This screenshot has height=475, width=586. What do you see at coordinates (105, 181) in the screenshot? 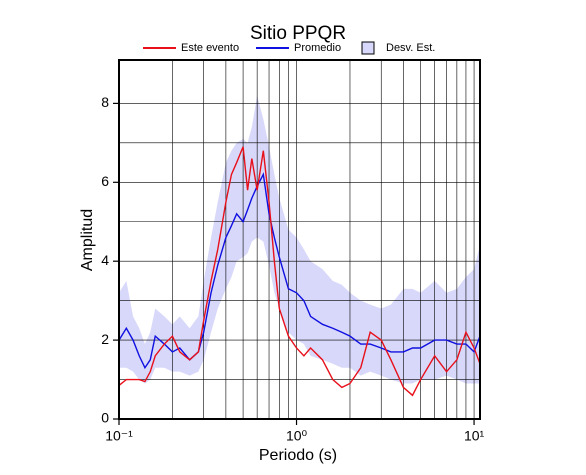
I see `y-tick-label: 6` at bounding box center [105, 181].